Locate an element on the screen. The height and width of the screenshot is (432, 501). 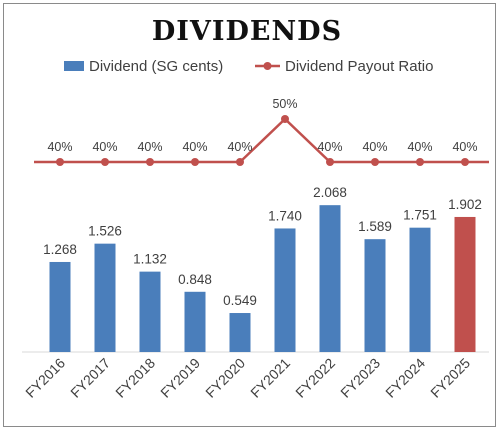
bar-value-label-fy2018: 1.132 is located at coordinates (150, 259).